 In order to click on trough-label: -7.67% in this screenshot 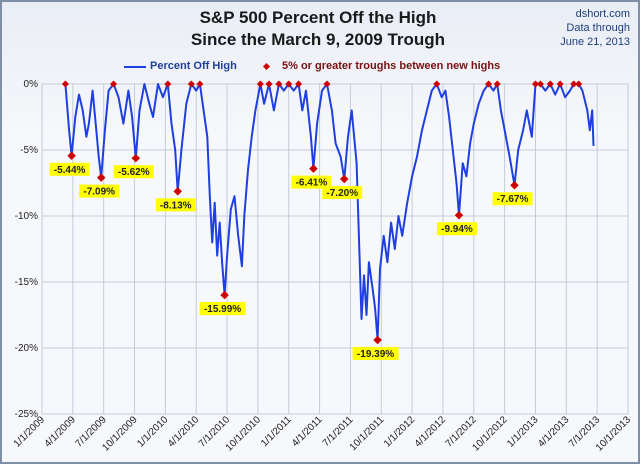, I will do `click(513, 199)`.